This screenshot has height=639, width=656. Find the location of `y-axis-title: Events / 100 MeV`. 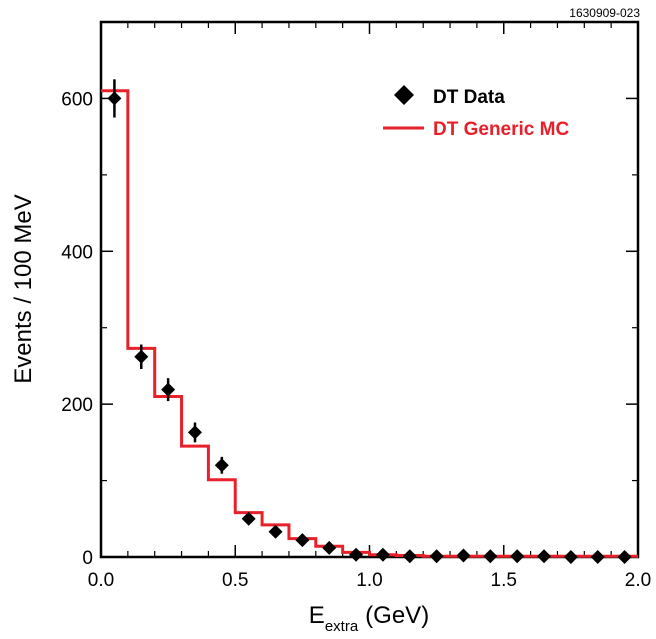

y-axis-title: Events / 100 MeV is located at coordinates (23, 288).